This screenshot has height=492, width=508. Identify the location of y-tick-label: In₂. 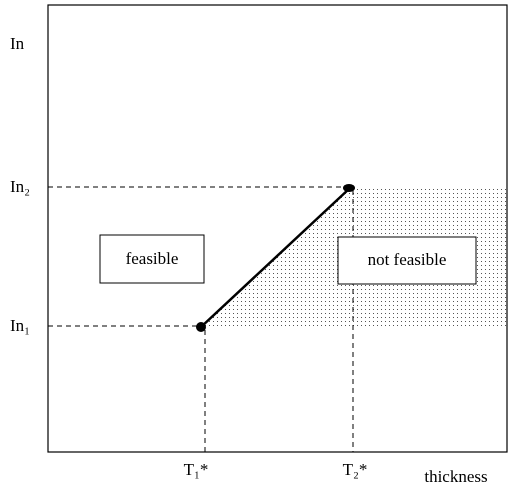
(20, 186).